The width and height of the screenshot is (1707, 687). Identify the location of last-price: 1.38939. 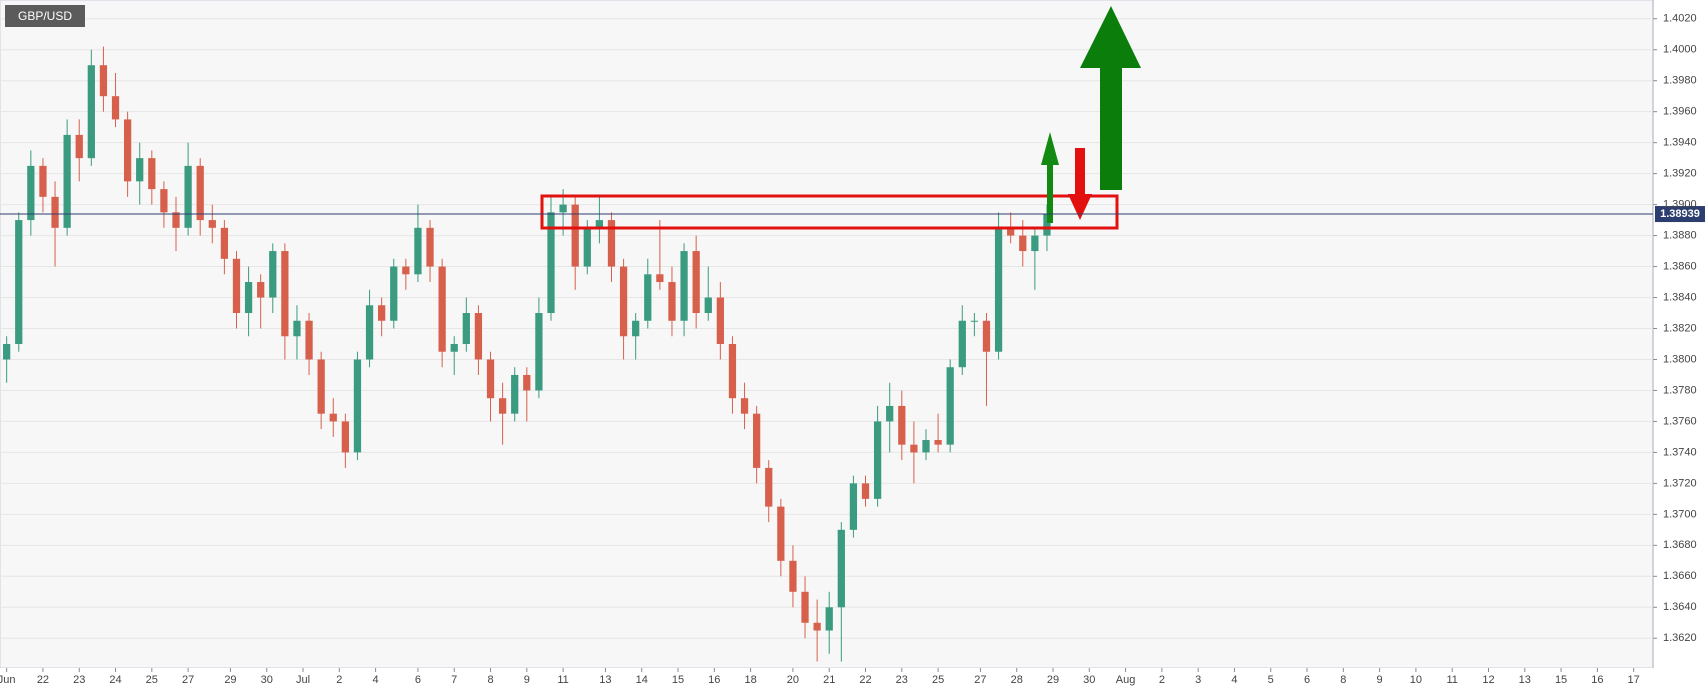
(852, 214).